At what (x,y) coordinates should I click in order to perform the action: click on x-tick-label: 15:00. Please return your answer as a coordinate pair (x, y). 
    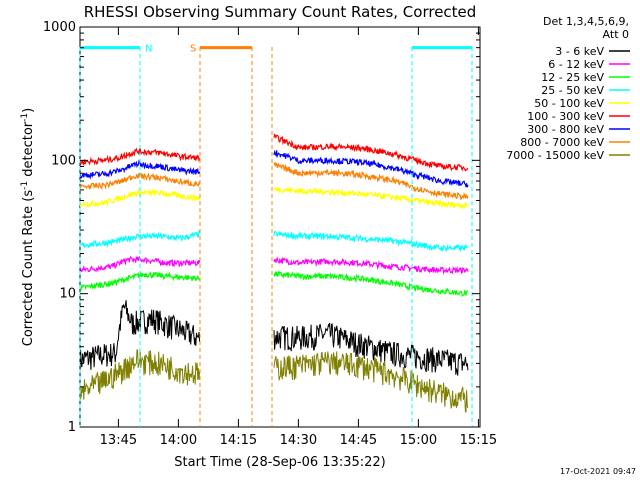
    Looking at the image, I should click on (418, 440).